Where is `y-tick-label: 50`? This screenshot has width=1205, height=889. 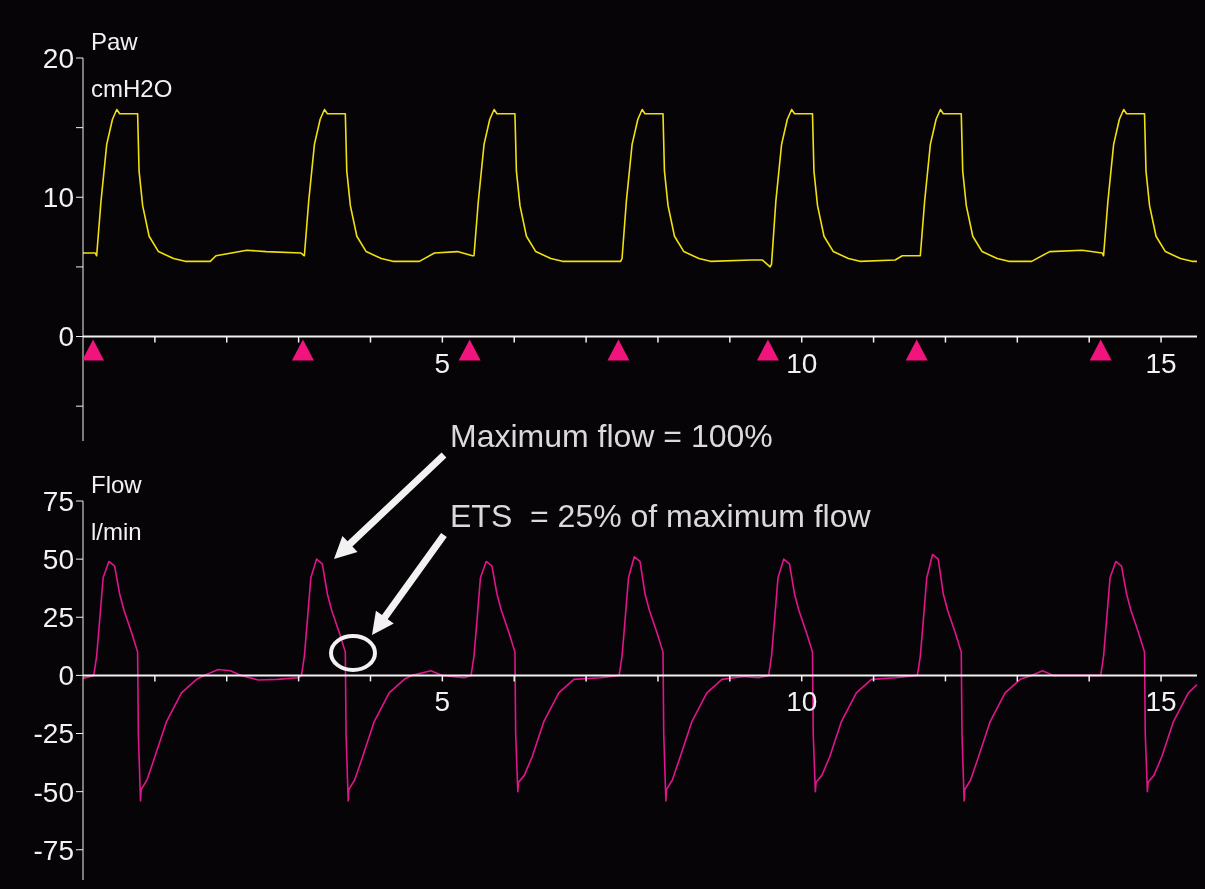 y-tick-label: 50 is located at coordinates (58, 560).